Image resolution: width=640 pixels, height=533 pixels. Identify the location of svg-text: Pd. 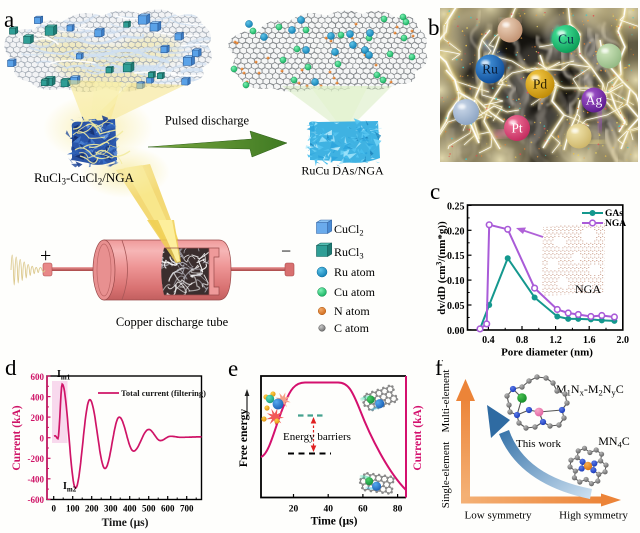
(540, 84).